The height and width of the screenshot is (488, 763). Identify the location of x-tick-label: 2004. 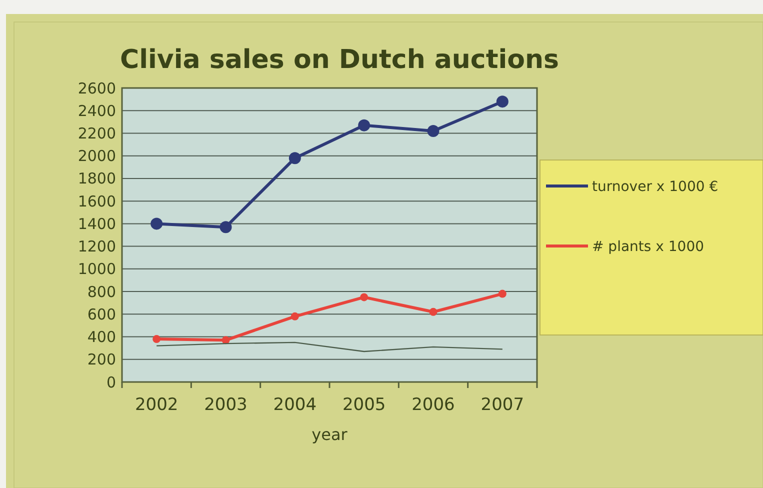
(295, 405).